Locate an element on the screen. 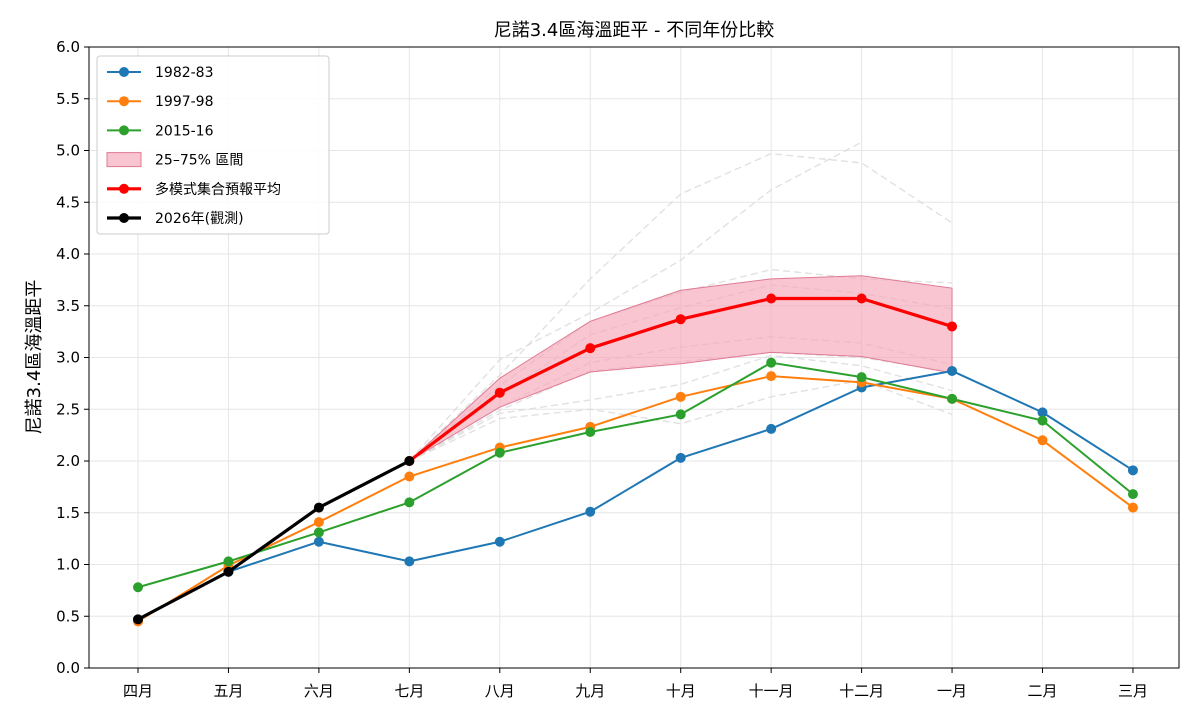  x-tick-label: 十月 is located at coordinates (681, 691).